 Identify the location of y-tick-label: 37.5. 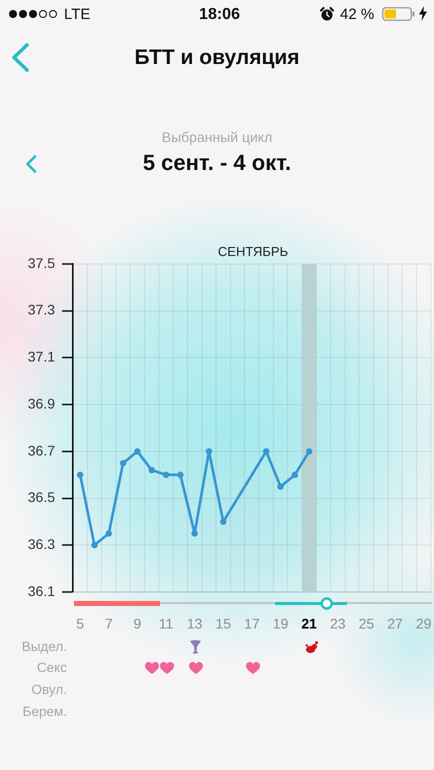
(42, 262).